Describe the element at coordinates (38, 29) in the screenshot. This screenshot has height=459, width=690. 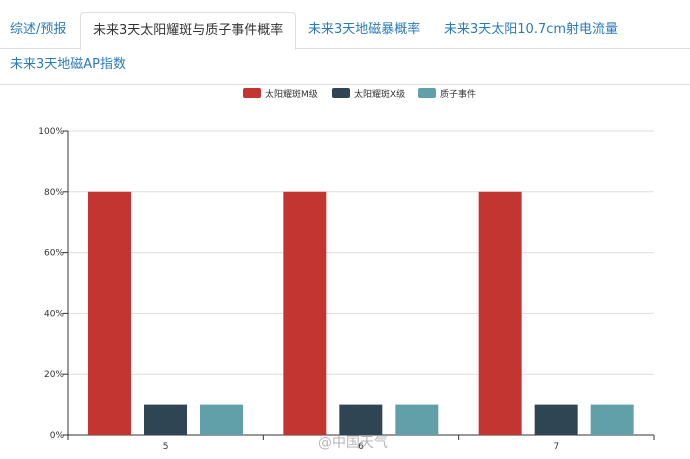
I see `tab-overview-forecast: 综述/预报` at that location.